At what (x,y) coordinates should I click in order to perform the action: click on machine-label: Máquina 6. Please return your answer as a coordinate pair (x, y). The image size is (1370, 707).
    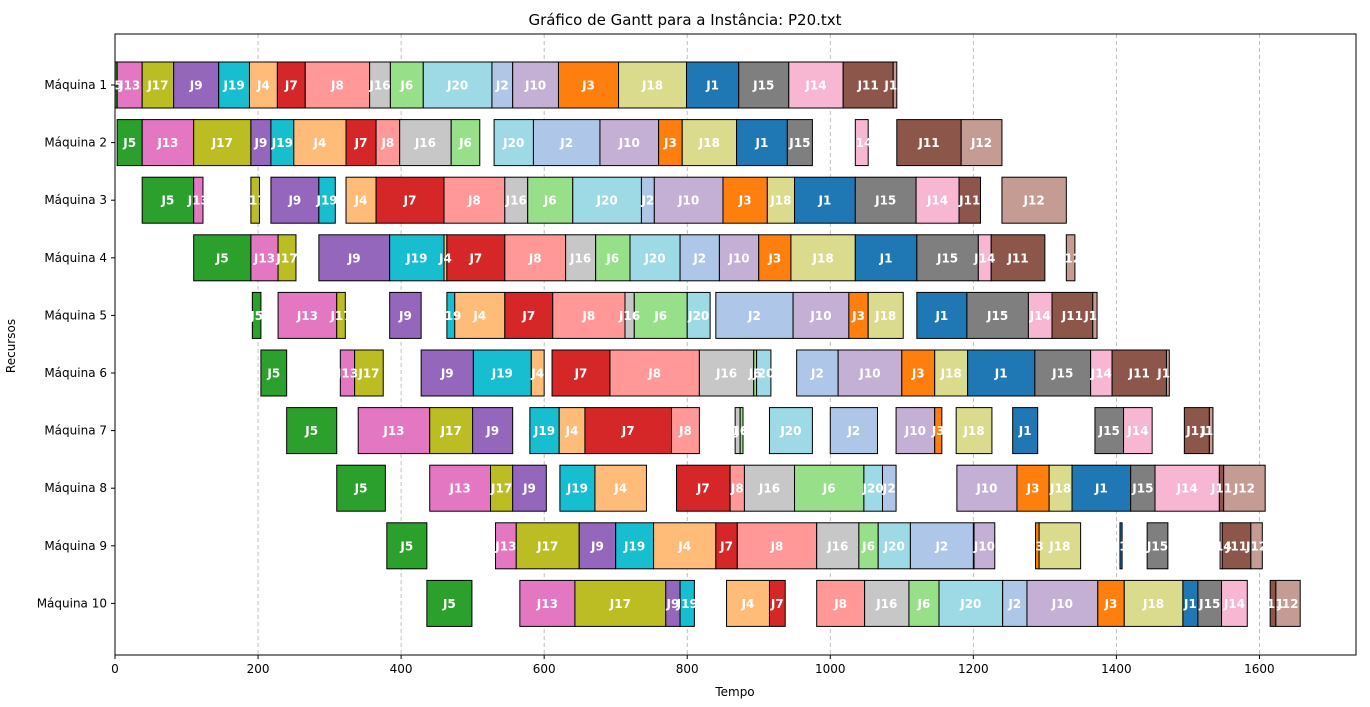
    Looking at the image, I should click on (75, 373).